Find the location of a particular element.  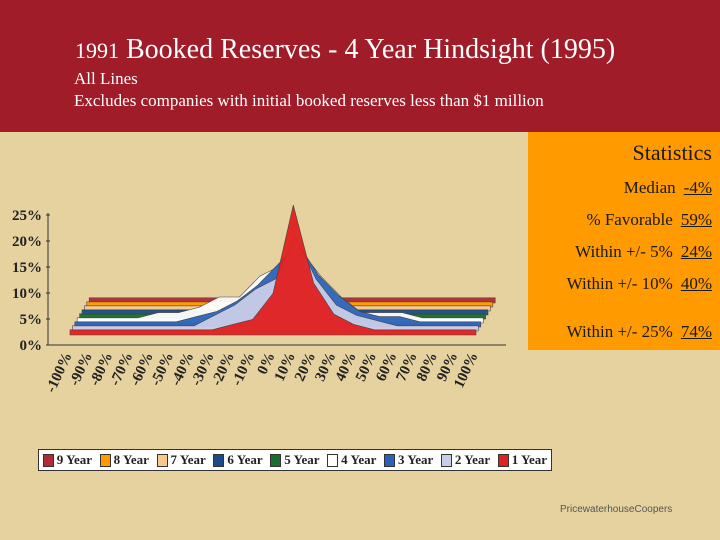

legend-label: 9 Year is located at coordinates (74, 459).